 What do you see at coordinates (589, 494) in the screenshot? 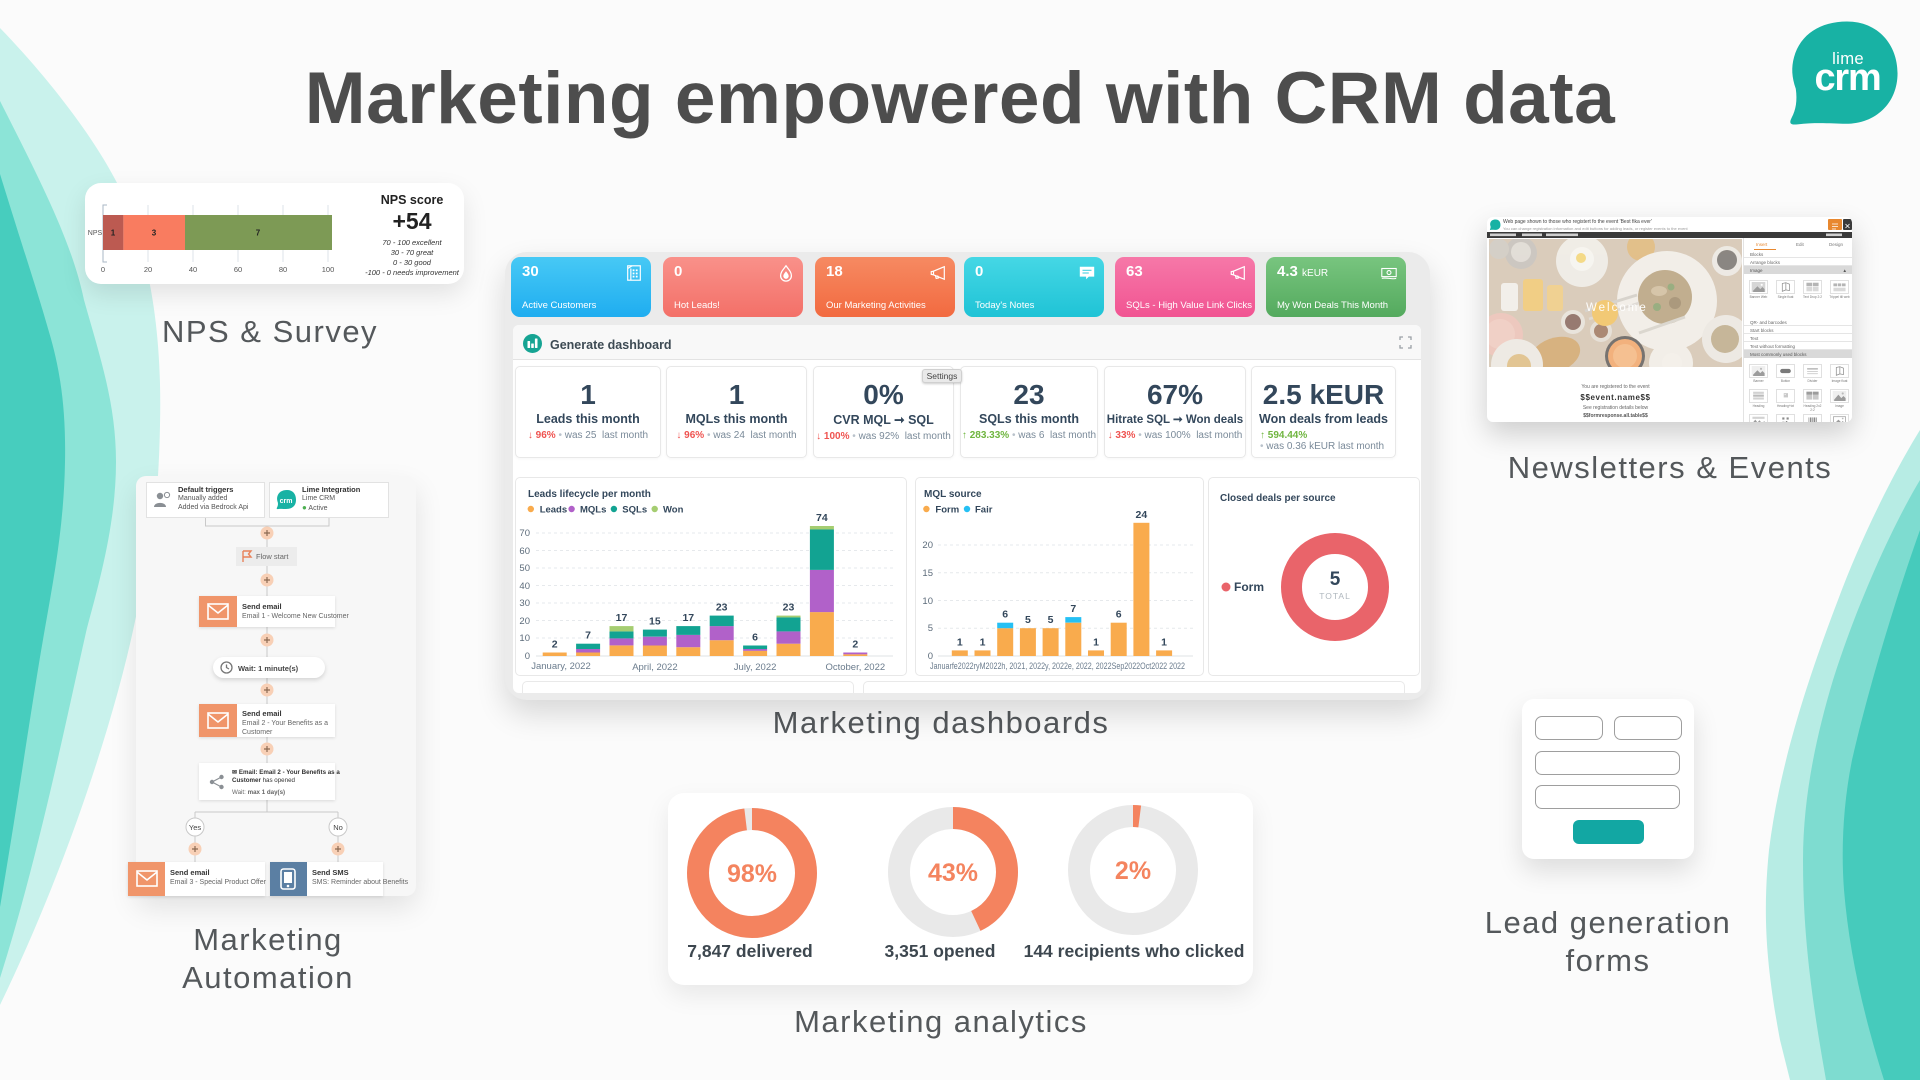
I see `svg-text: Leads lifecycle per month` at bounding box center [589, 494].